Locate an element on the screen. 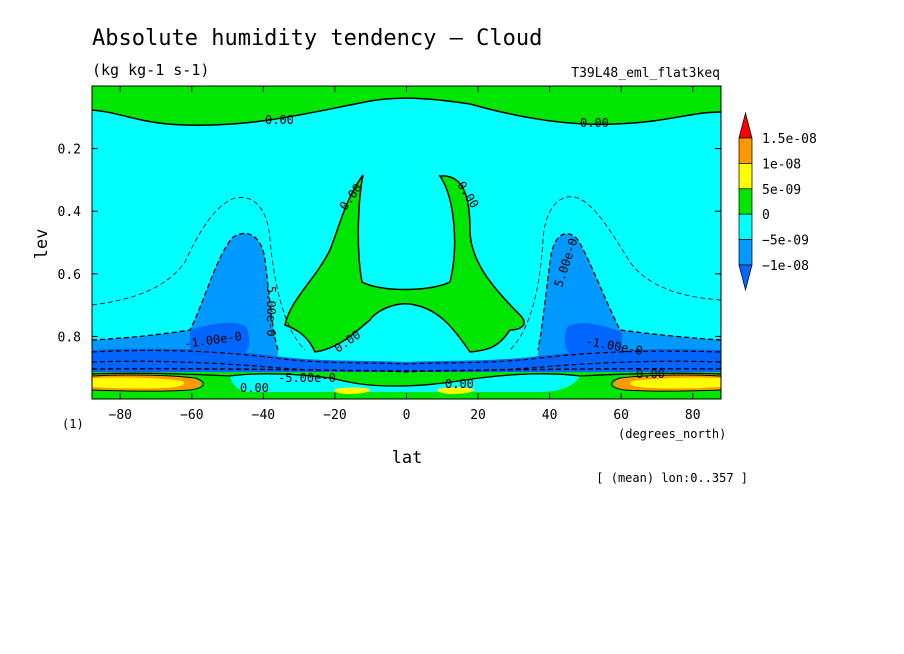 The image size is (904, 654). colorbar-label: −1e-08 is located at coordinates (785, 266).